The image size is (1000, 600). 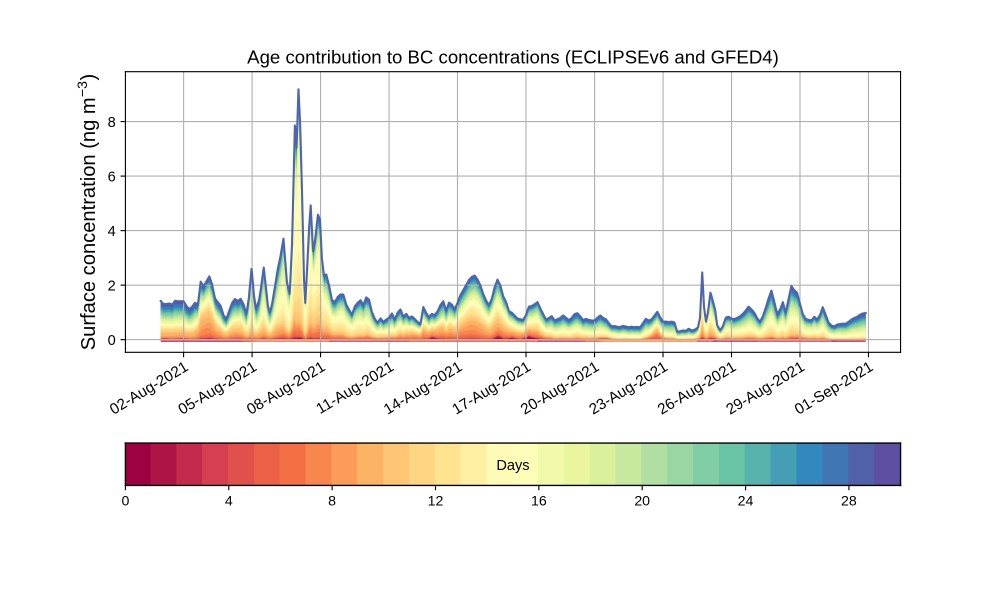 What do you see at coordinates (746, 501) in the screenshot?
I see `svg-text: 24` at bounding box center [746, 501].